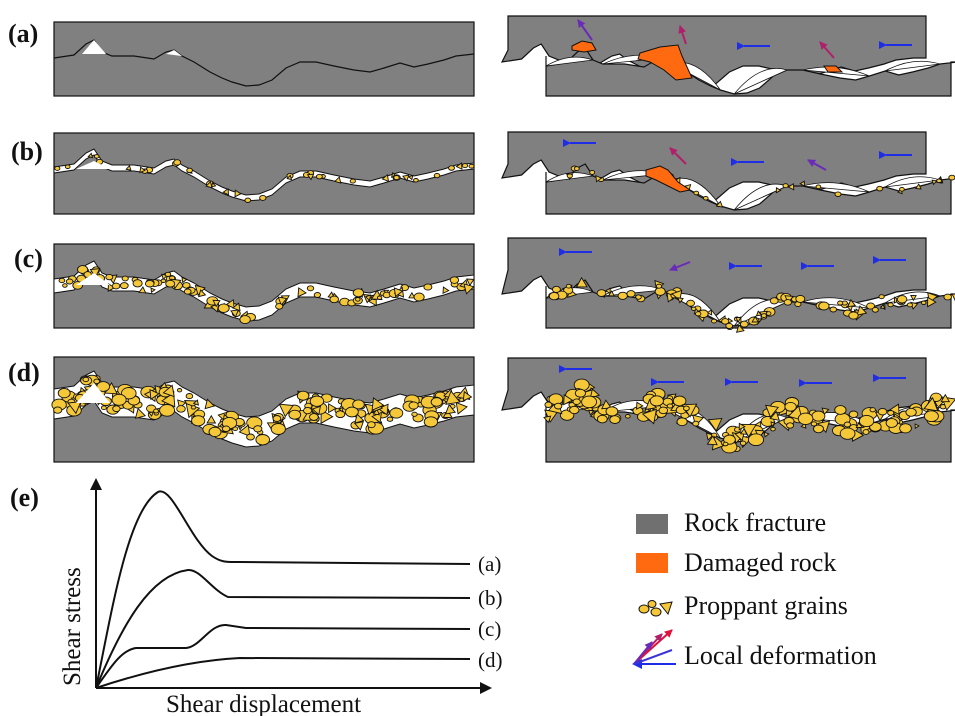 This screenshot has height=716, width=955. What do you see at coordinates (283, 589) in the screenshot?
I see `curve-a` at bounding box center [283, 589].